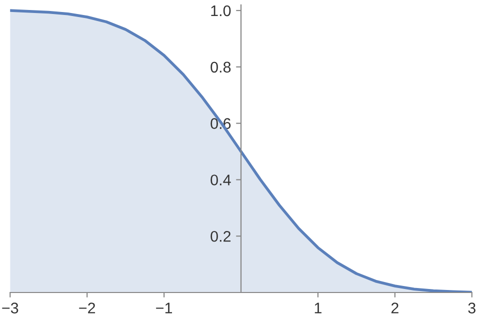 This screenshot has width=482, height=325. I want to click on x-tick-label: −2, so click(87, 308).